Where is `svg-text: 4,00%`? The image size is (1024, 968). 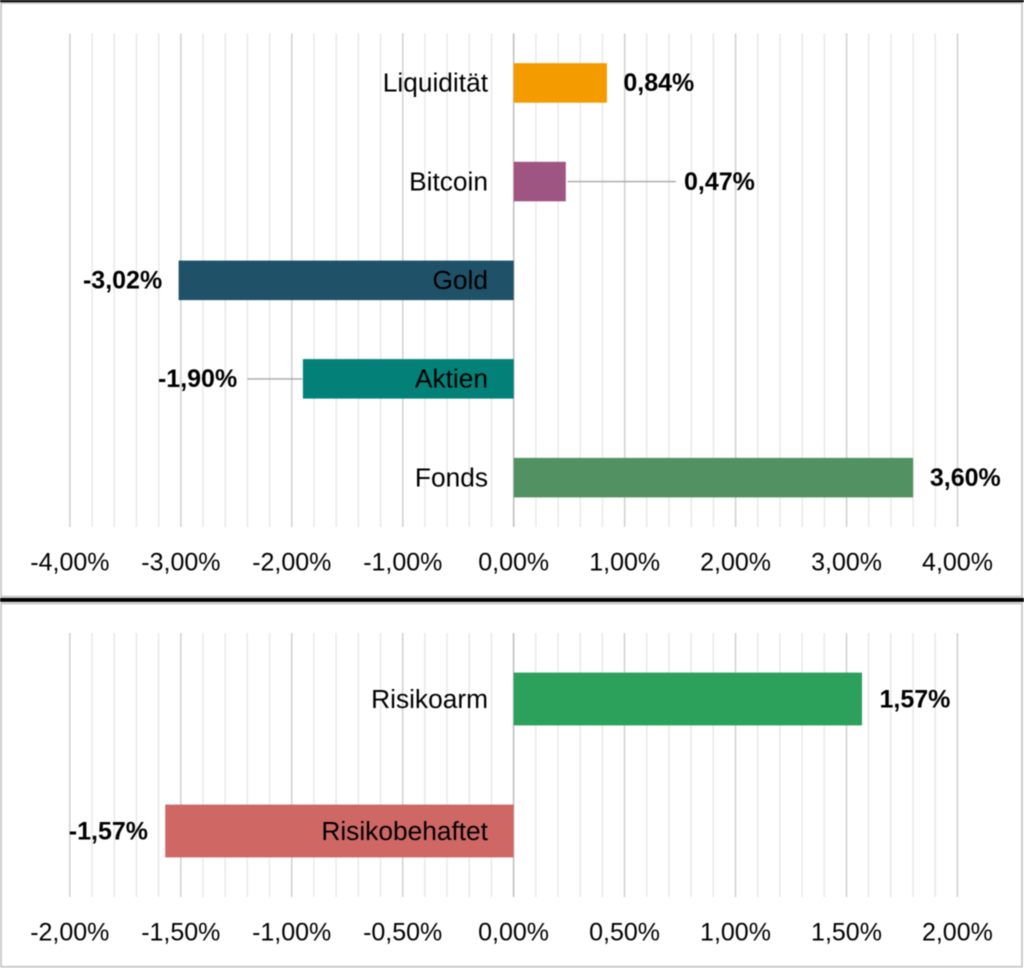 svg-text: 4,00% is located at coordinates (957, 563).